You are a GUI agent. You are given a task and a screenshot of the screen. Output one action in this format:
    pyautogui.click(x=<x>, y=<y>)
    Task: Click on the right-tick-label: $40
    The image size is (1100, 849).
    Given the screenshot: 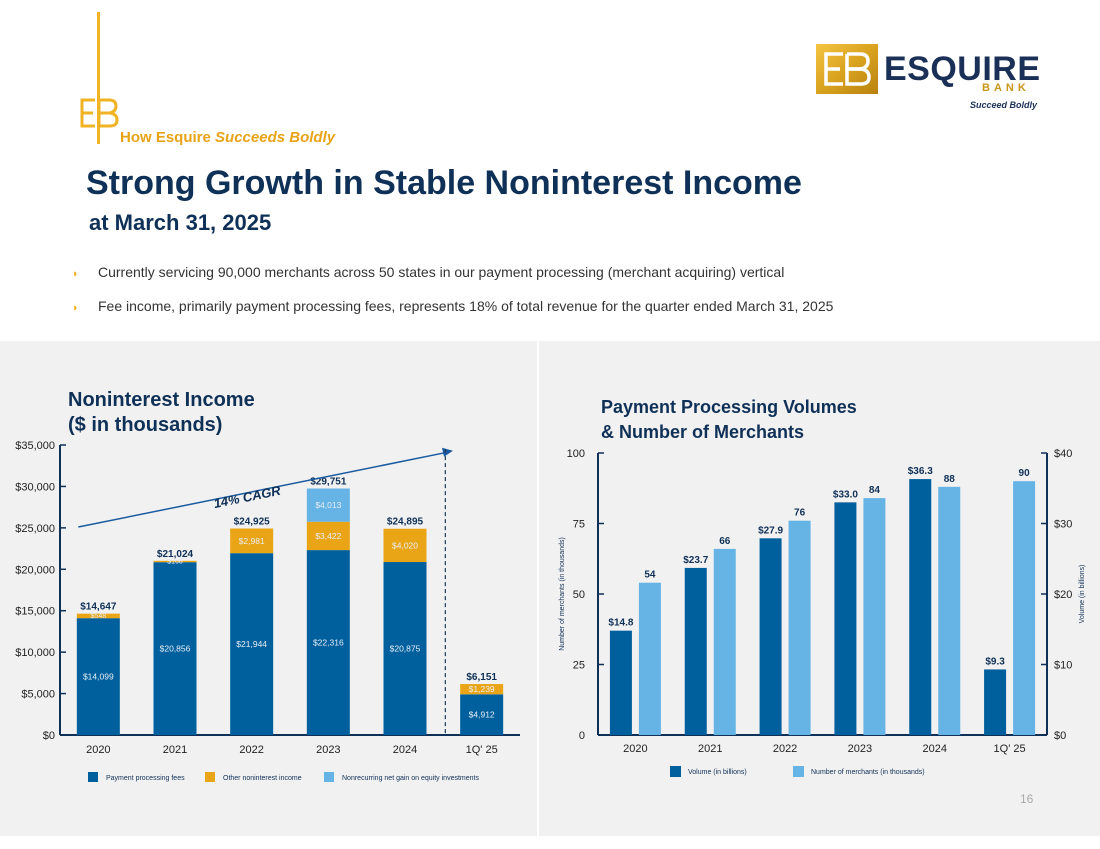 What is the action you would take?
    pyautogui.click(x=1063, y=454)
    